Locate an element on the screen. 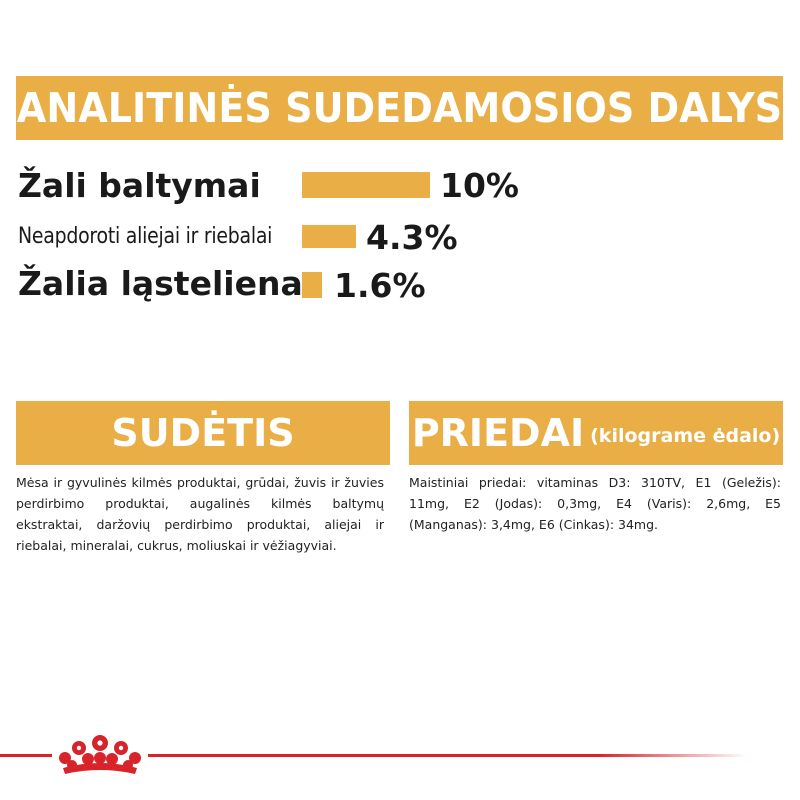  additives-subtitle: (kilograme ėdalo) is located at coordinates (685, 436).